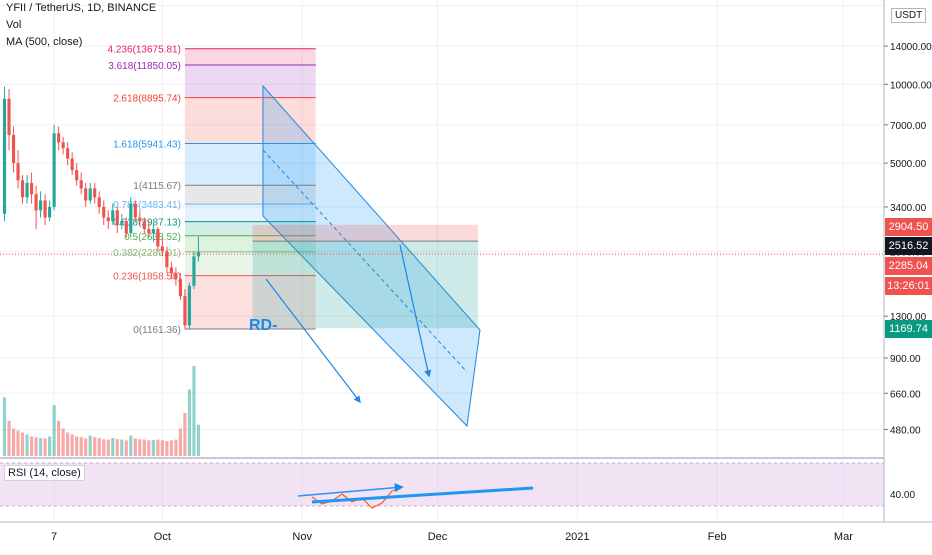 The width and height of the screenshot is (932, 555). What do you see at coordinates (14, 25) in the screenshot?
I see `volume-legend: Vol` at bounding box center [14, 25].